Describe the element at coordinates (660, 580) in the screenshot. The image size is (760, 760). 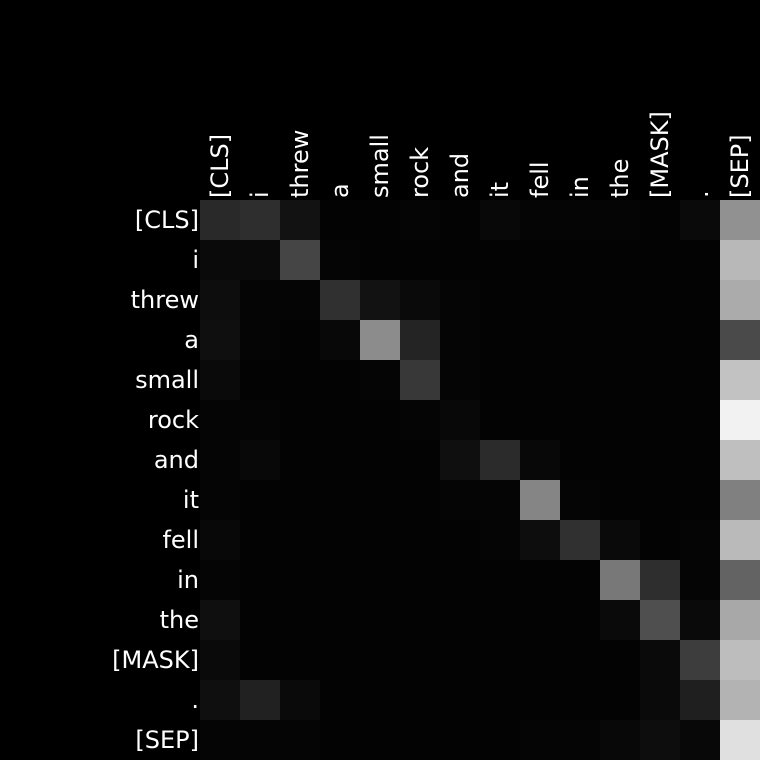
I see `heatmap-cell-r9-c11` at that location.